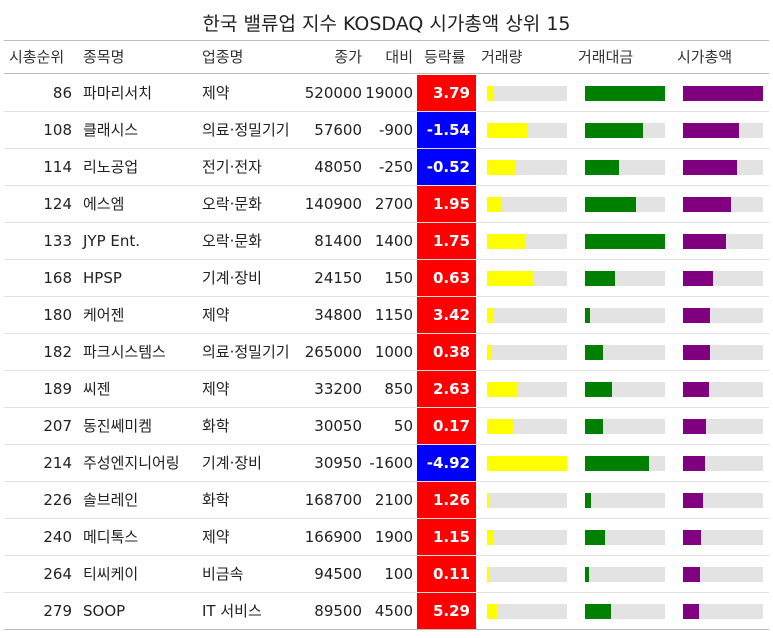  Describe the element at coordinates (104, 611) in the screenshot. I see `name-cell: SOOP` at that location.